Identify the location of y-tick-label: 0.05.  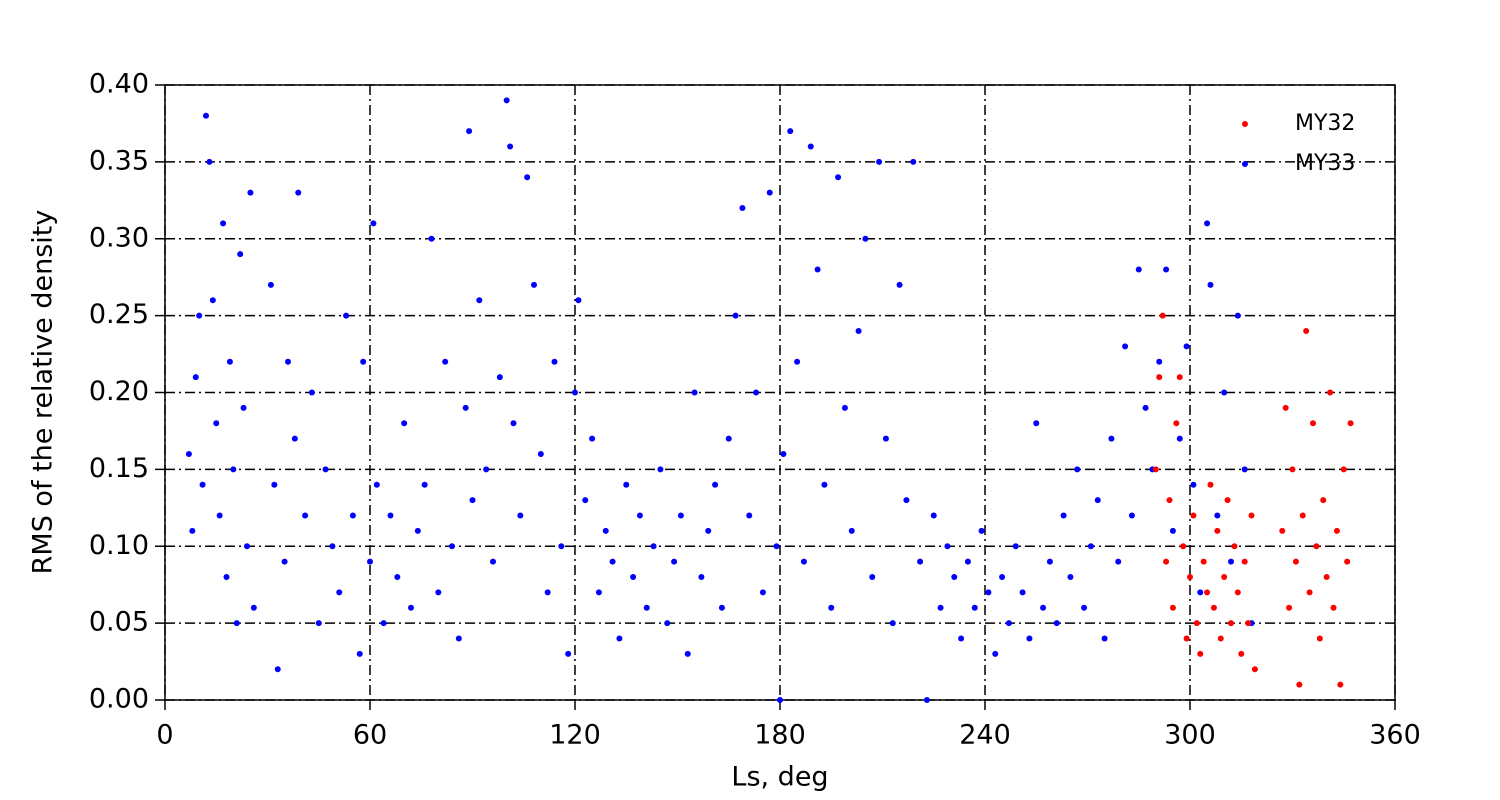
(119, 622).